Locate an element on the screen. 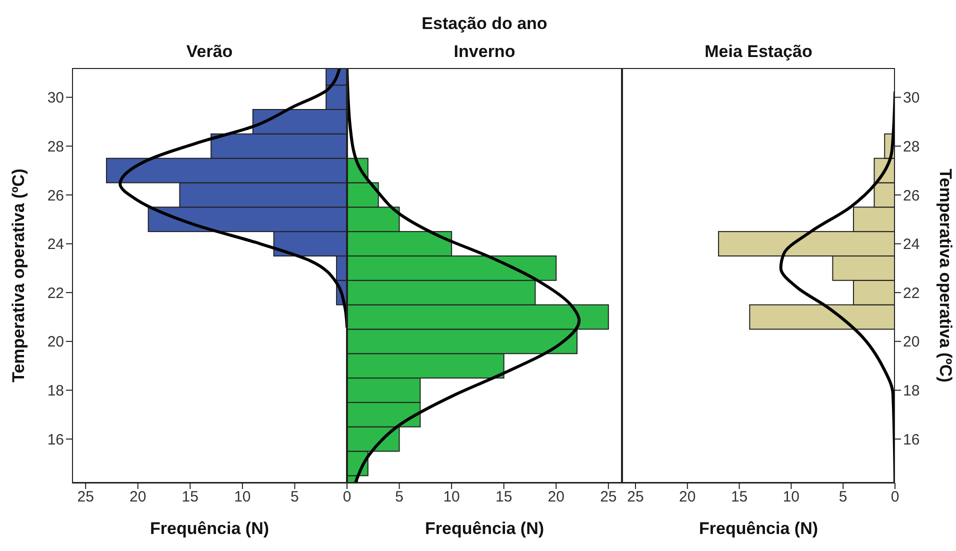  chart-title: Verão is located at coordinates (209, 52).